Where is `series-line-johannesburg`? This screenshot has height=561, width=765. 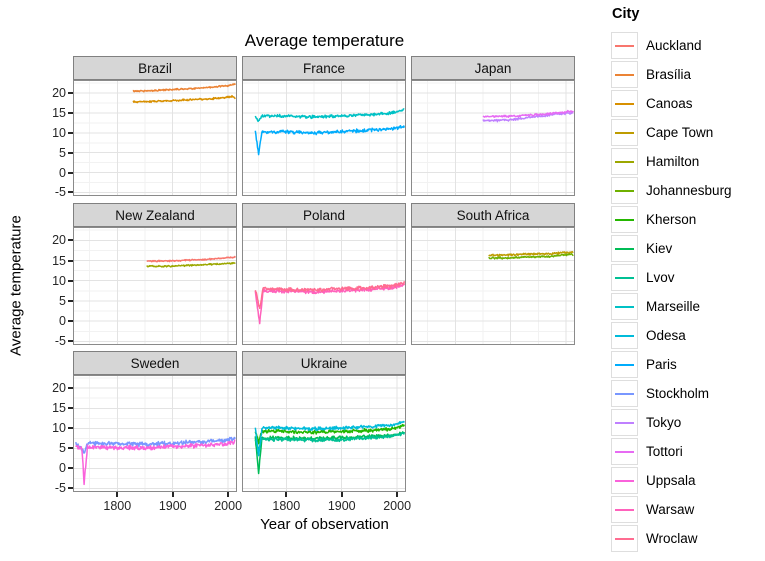
series-line-johannesburg is located at coordinates (531, 256).